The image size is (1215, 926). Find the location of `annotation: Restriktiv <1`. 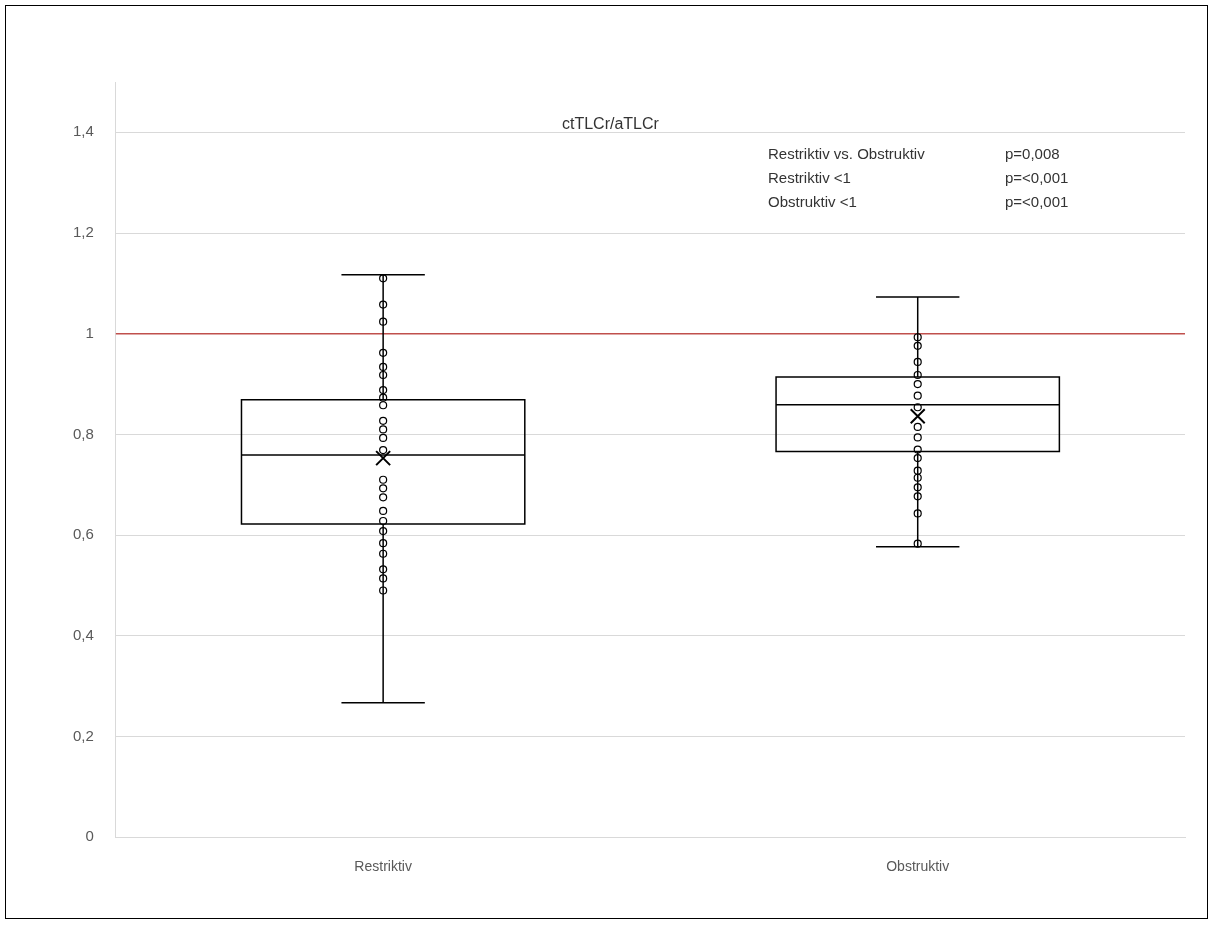

annotation: Restriktiv <1 is located at coordinates (809, 178).